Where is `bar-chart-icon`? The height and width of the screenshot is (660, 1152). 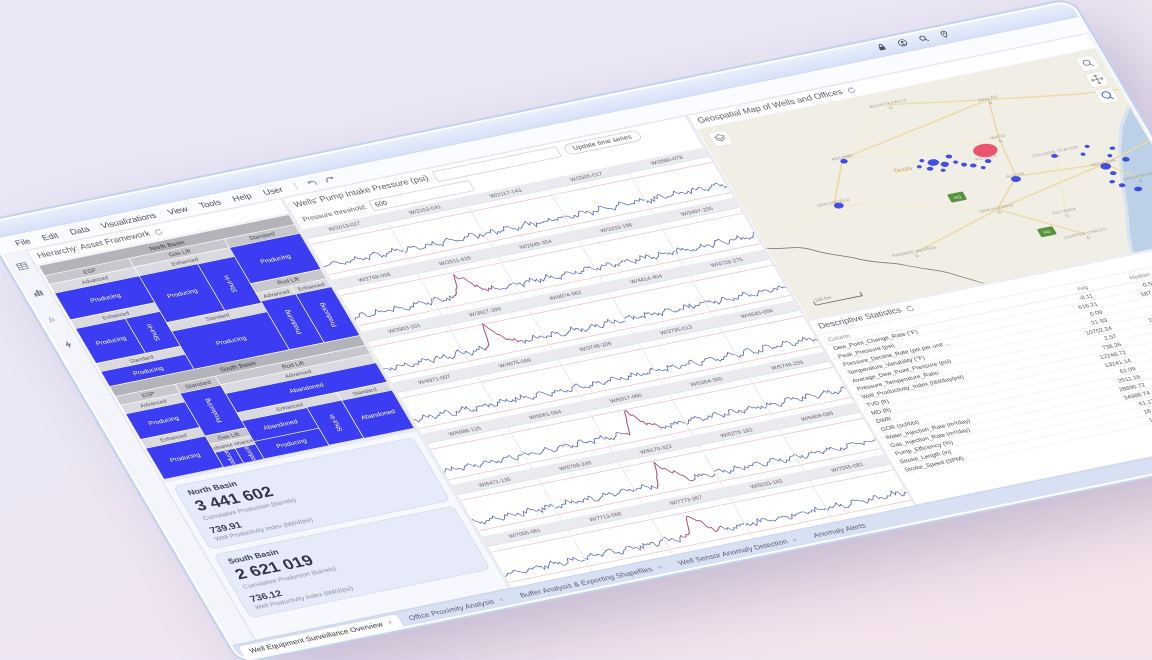 bar-chart-icon is located at coordinates (38, 294).